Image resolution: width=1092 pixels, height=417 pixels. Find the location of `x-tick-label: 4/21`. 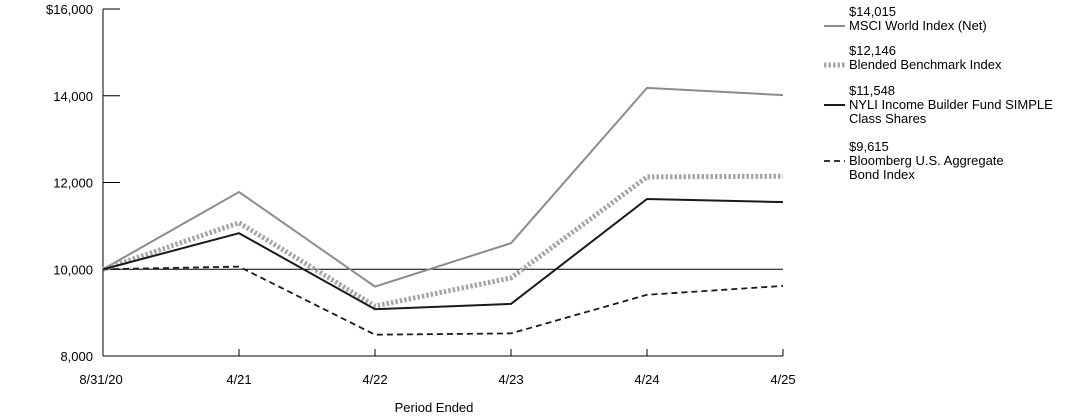

x-tick-label: 4/21 is located at coordinates (238, 379).